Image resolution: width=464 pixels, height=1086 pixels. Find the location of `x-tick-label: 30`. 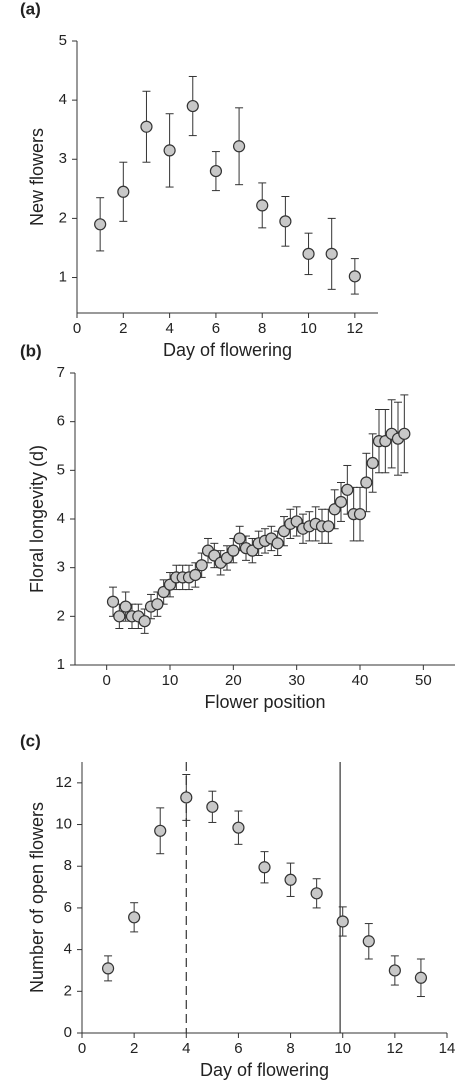

x-tick-label: 30 is located at coordinates (296, 680).